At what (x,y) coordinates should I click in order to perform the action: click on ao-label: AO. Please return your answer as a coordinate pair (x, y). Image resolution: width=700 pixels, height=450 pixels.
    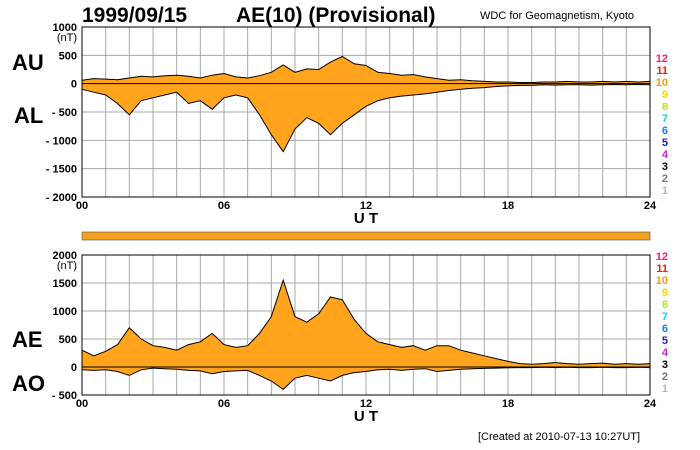
    Looking at the image, I should click on (28, 383).